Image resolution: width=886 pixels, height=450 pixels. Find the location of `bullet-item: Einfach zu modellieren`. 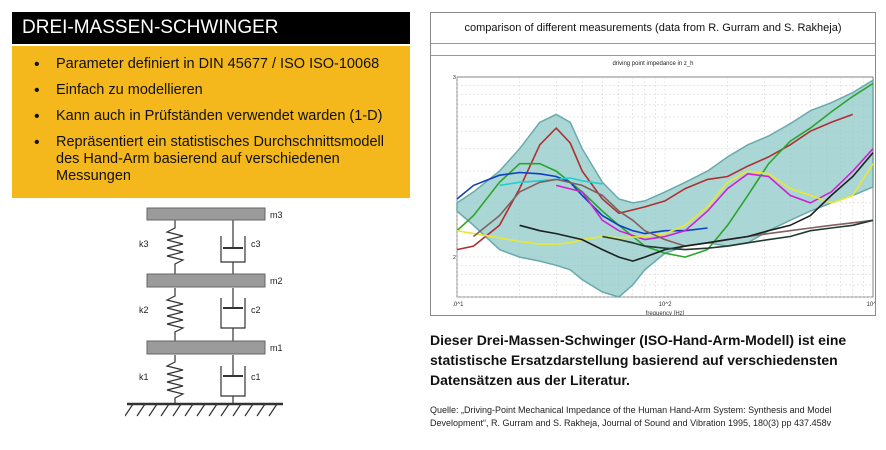

bullet-item: Einfach zu modellieren is located at coordinates (211, 90).